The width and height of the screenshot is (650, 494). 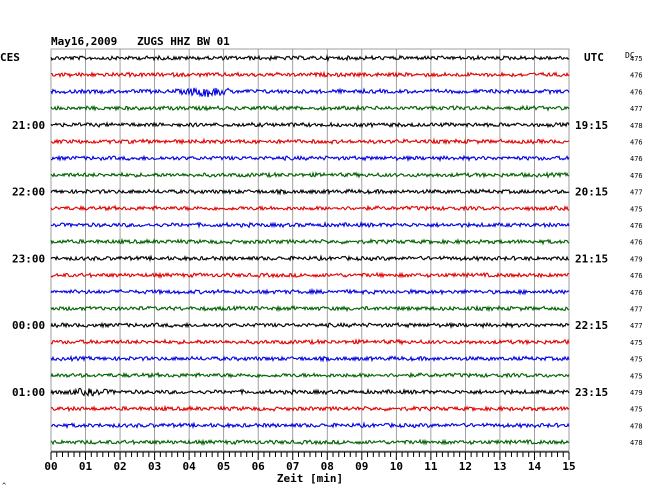 What do you see at coordinates (28, 258) in the screenshot?
I see `left-time-label: 23:00` at bounding box center [28, 258].